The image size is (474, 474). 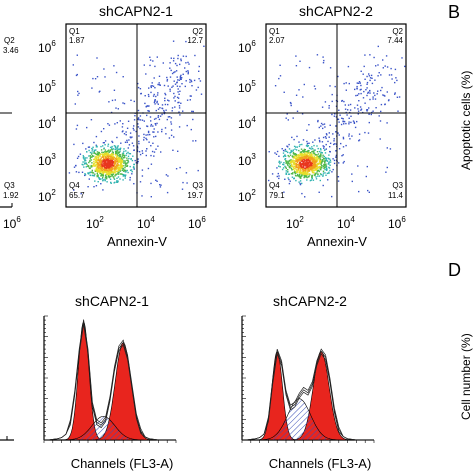 What do you see at coordinates (11, 50) in the screenshot?
I see `quadrant-q2-value: 3.46` at bounding box center [11, 50].